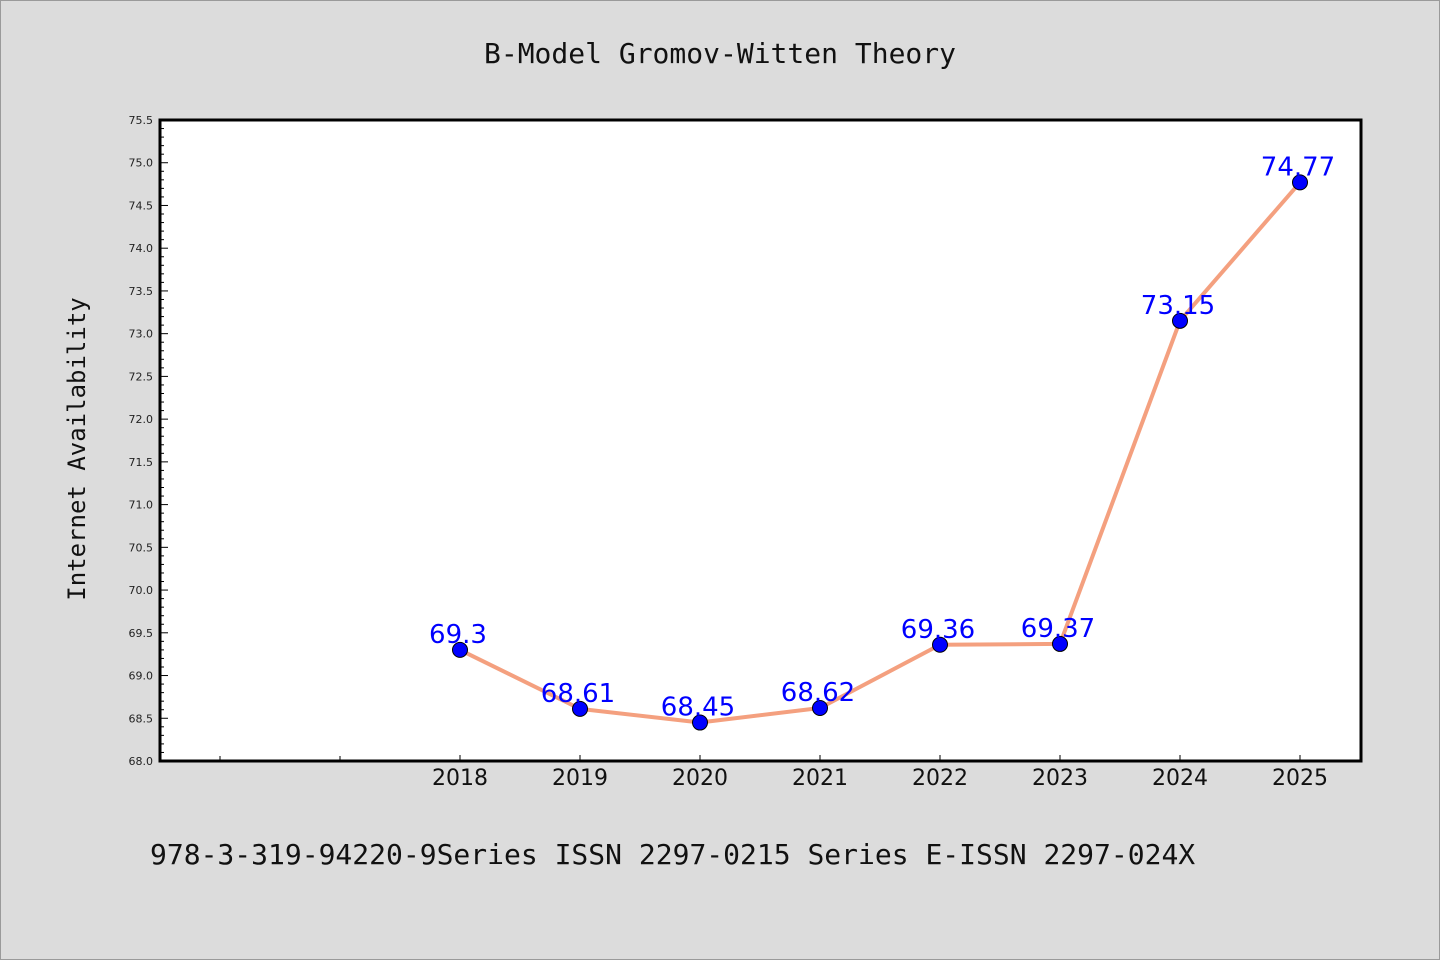 This screenshot has width=1440, height=960. What do you see at coordinates (141, 163) in the screenshot?
I see `y-tick-label: 75.0` at bounding box center [141, 163].